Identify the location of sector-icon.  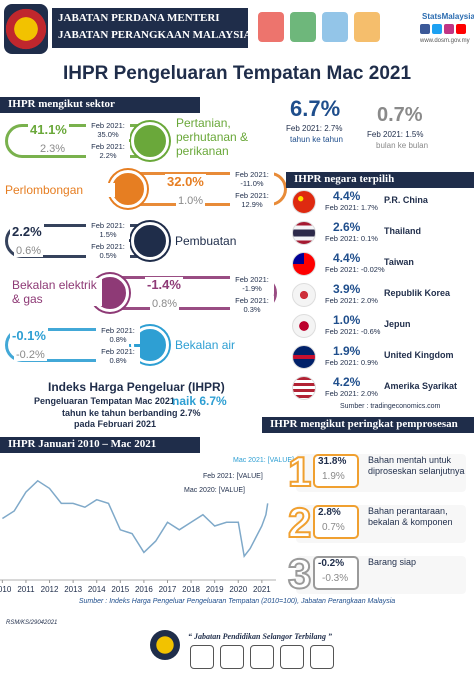
(128, 189).